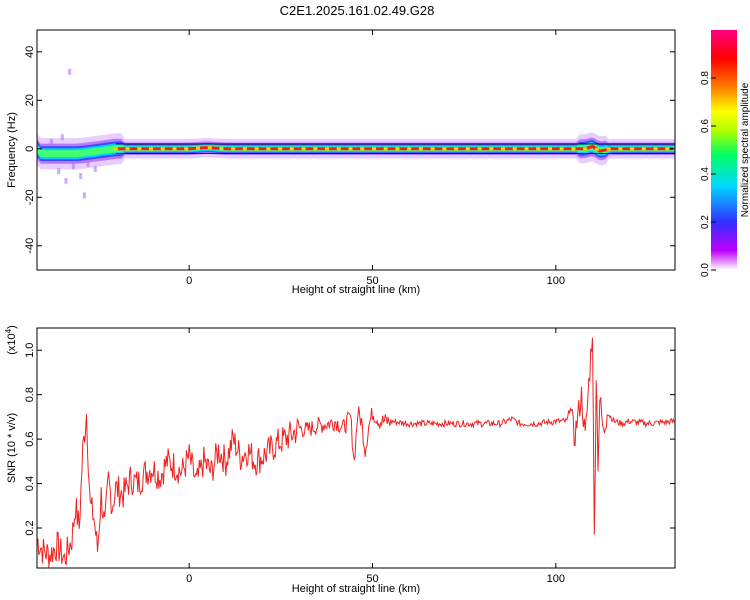  Describe the element at coordinates (12, 448) in the screenshot. I see `snr-y-axis-label: SNR (10 * v/v)` at that location.